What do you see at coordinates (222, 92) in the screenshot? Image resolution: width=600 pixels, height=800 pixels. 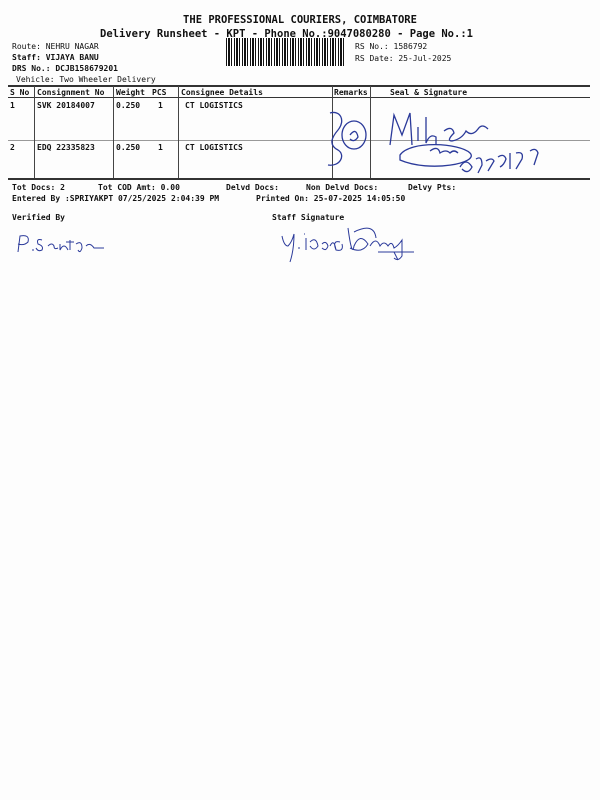 I see `header-consignee: Consignee Details` at bounding box center [222, 92].